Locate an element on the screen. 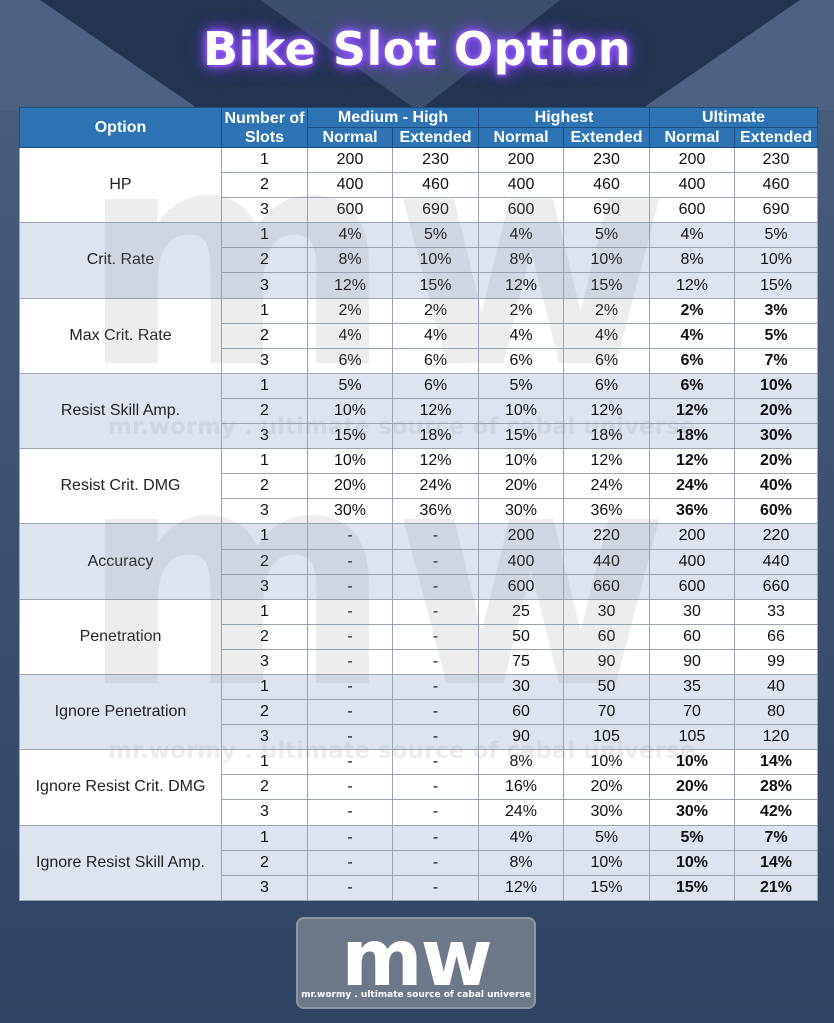 This screenshot has width=834, height=1023. table-row: 3- -75 90 90 99 is located at coordinates (419, 661).